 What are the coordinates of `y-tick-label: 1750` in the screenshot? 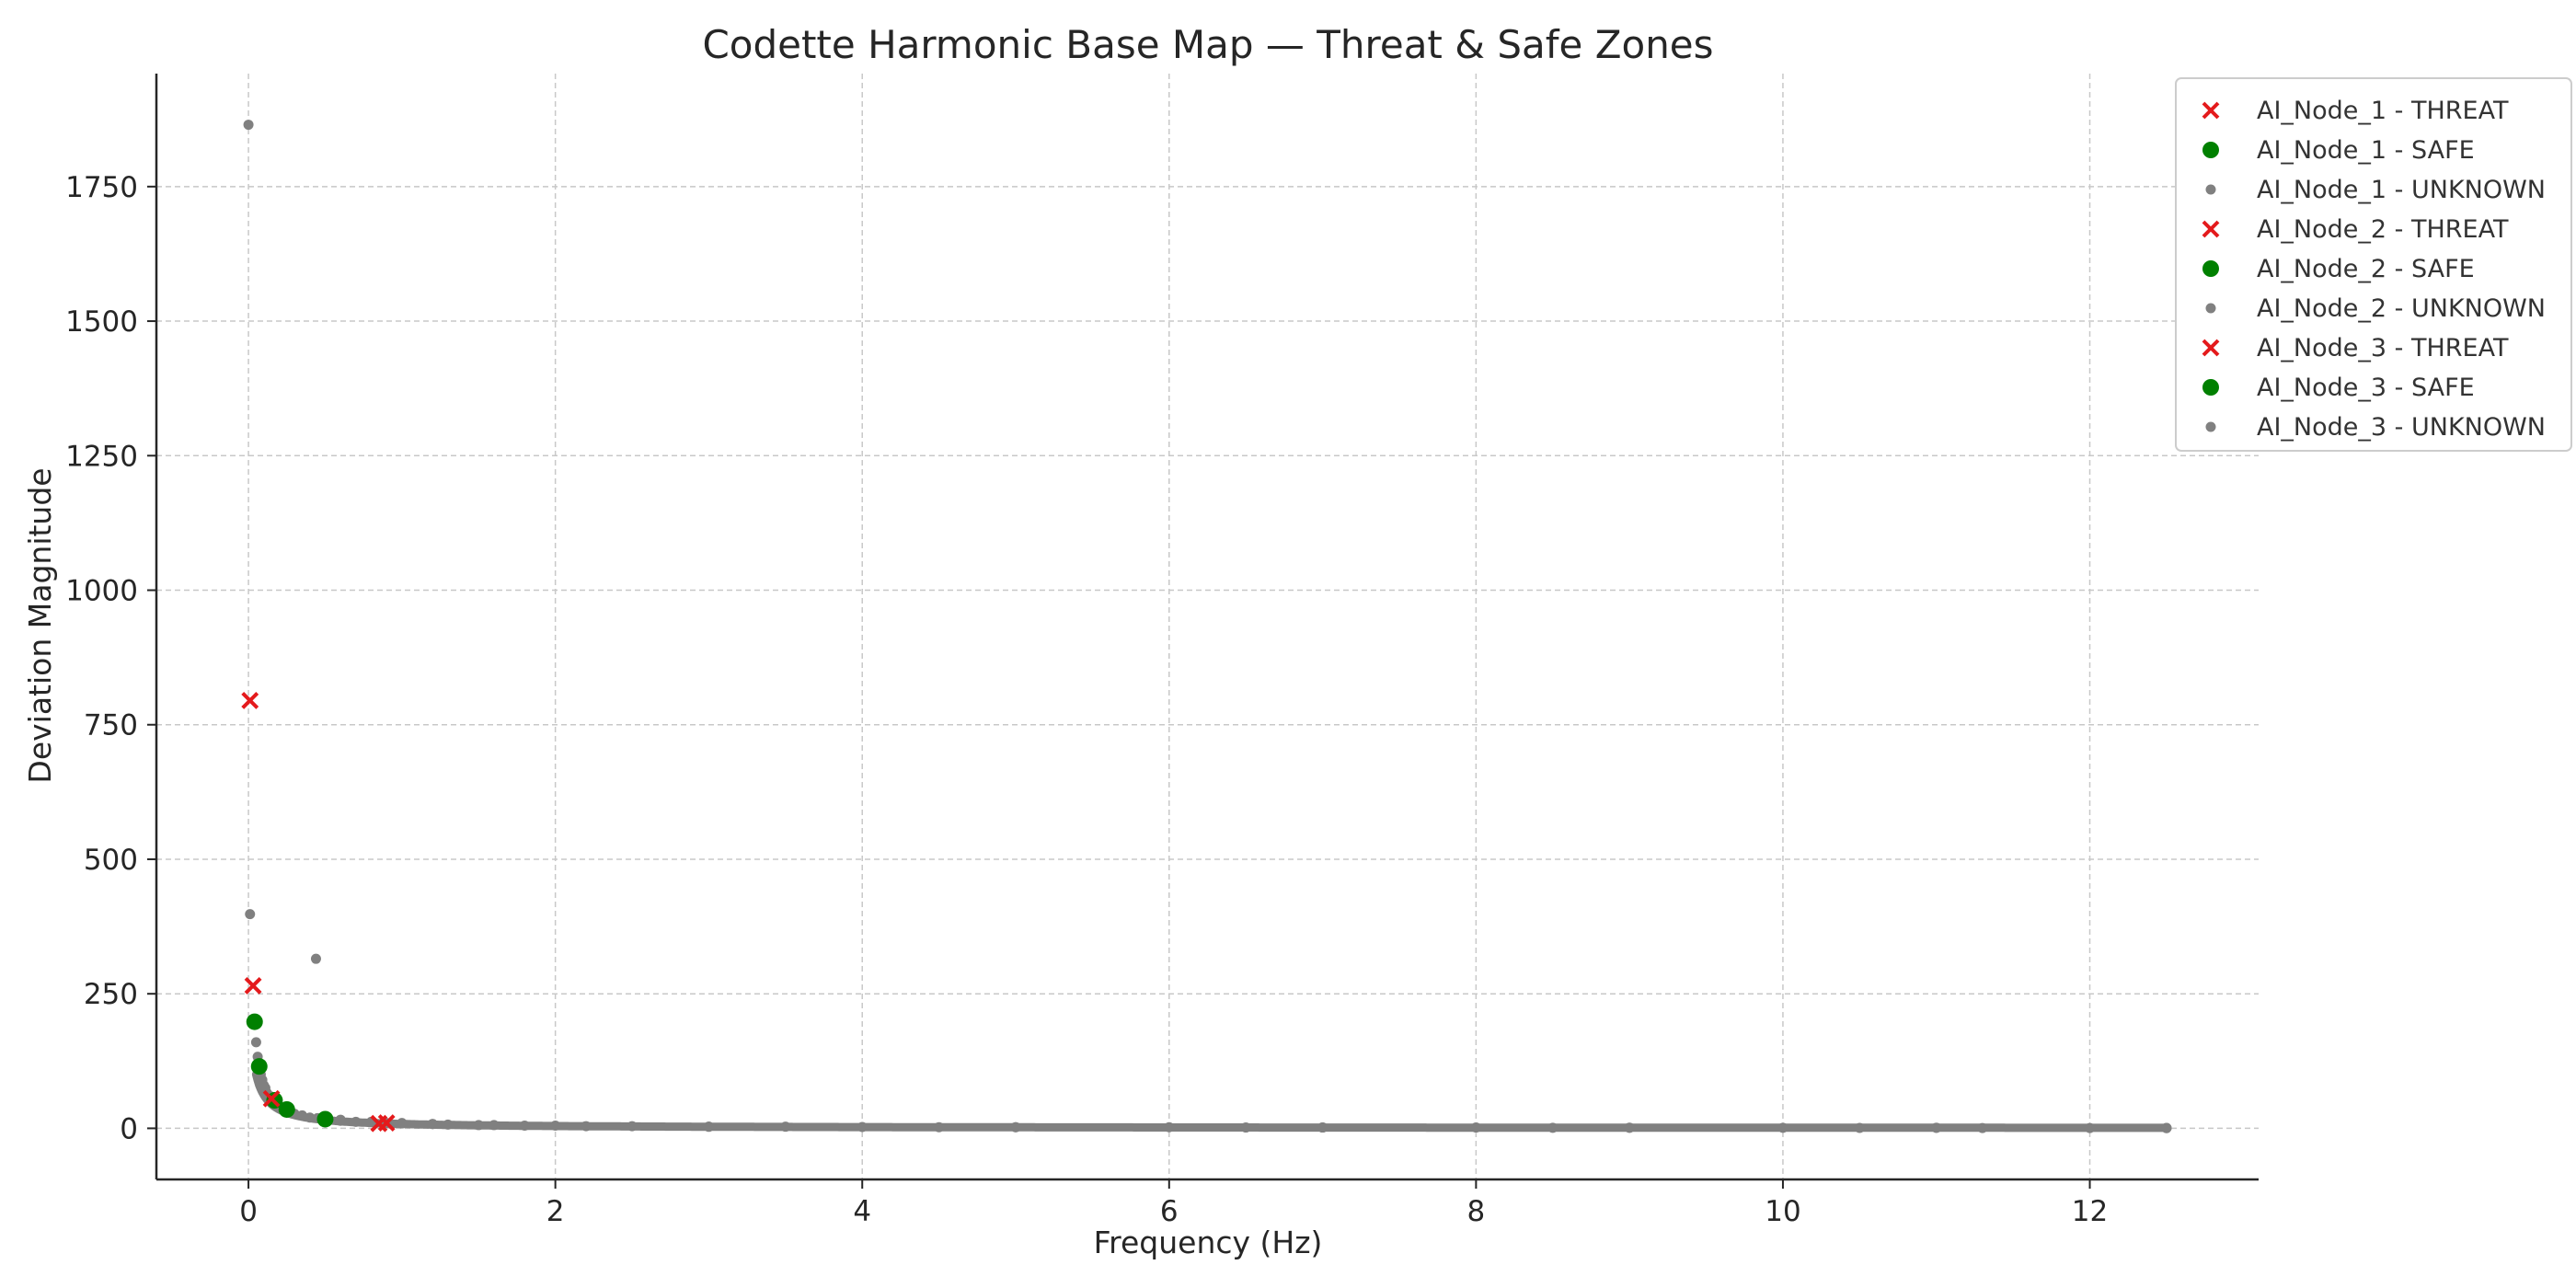 It's located at (101, 187).